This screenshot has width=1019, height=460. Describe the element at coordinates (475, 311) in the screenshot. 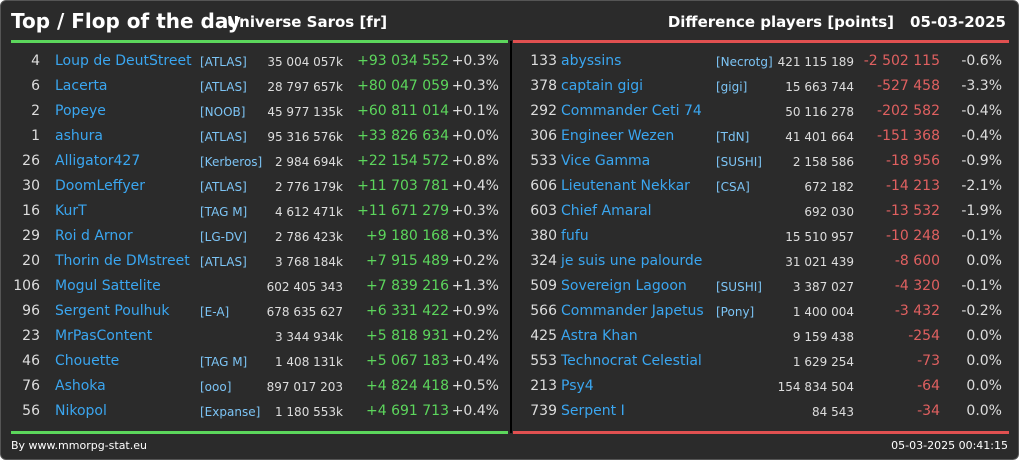

I see `percent-cell: +0.9%` at that location.